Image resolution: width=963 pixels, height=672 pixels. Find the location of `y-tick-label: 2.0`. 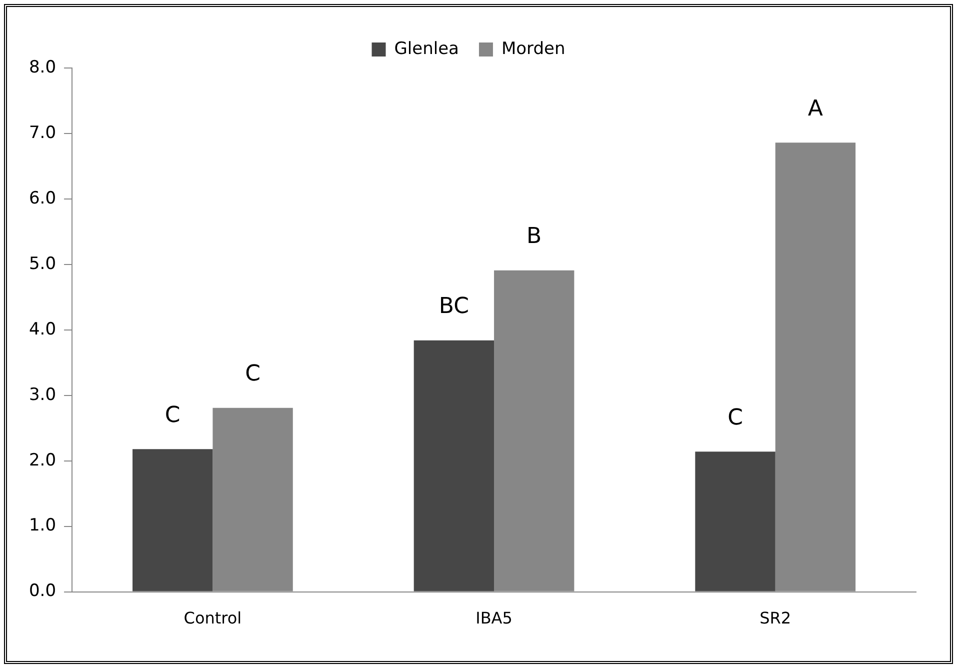

y-tick-label: 2.0 is located at coordinates (42, 460).